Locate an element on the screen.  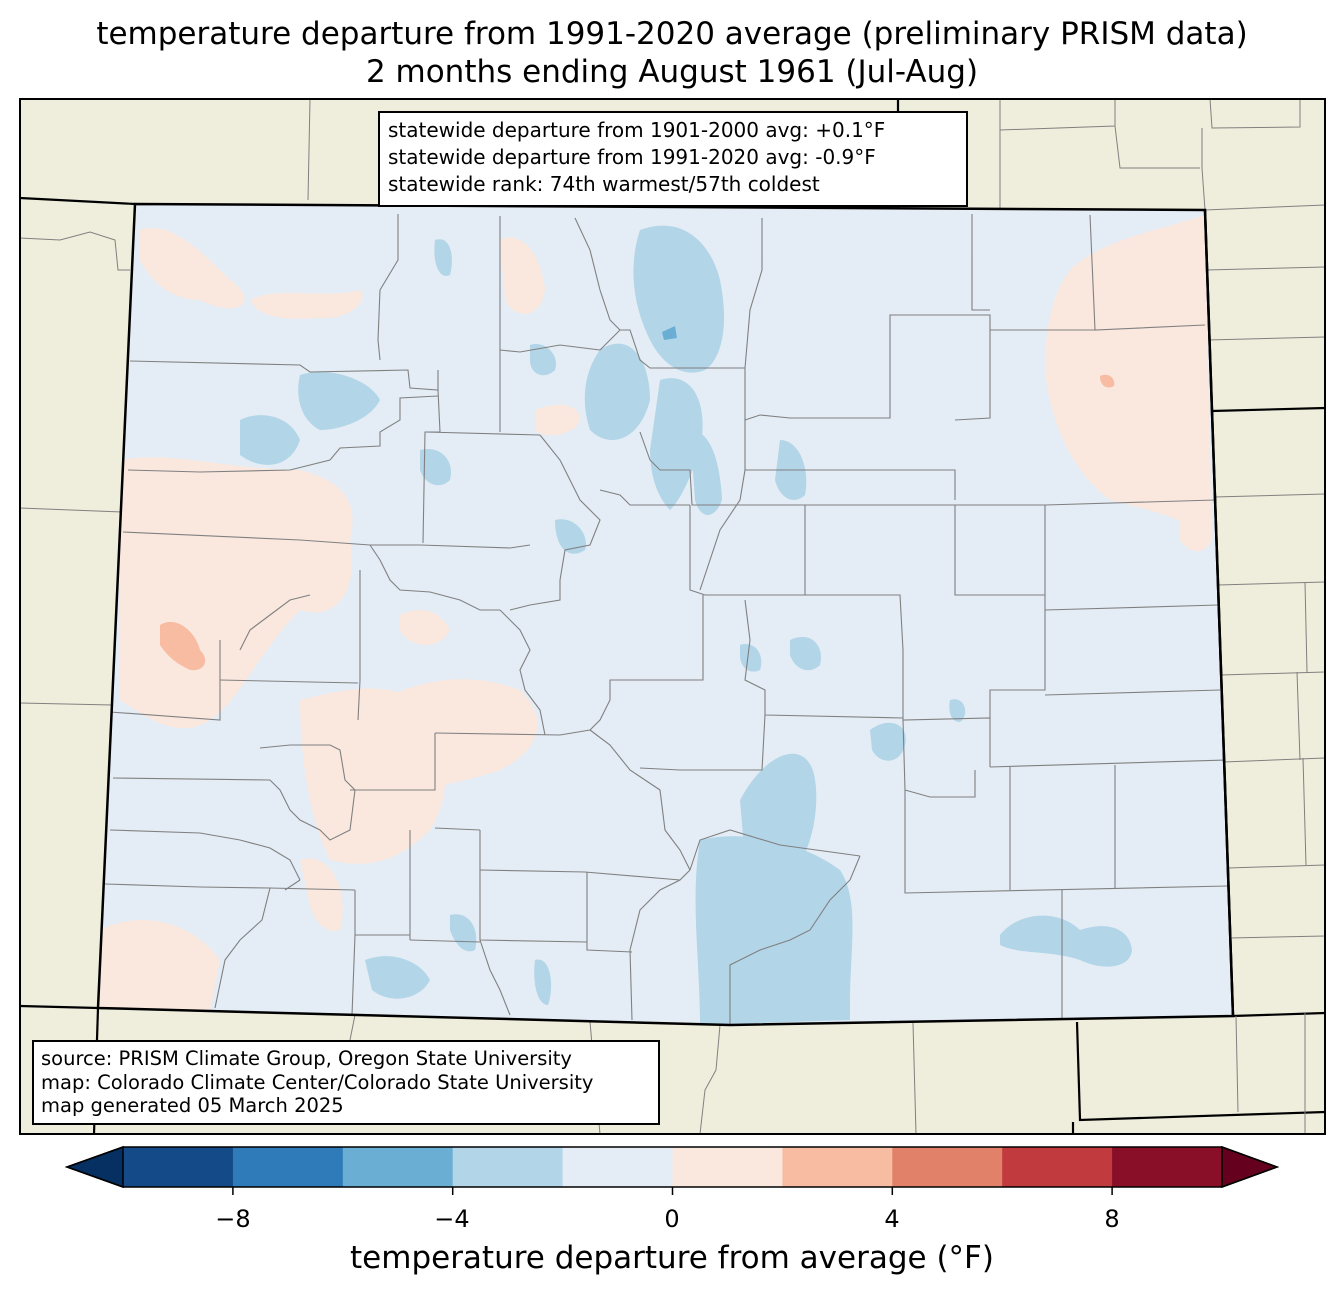
colorbar is located at coordinates (672, 1170).